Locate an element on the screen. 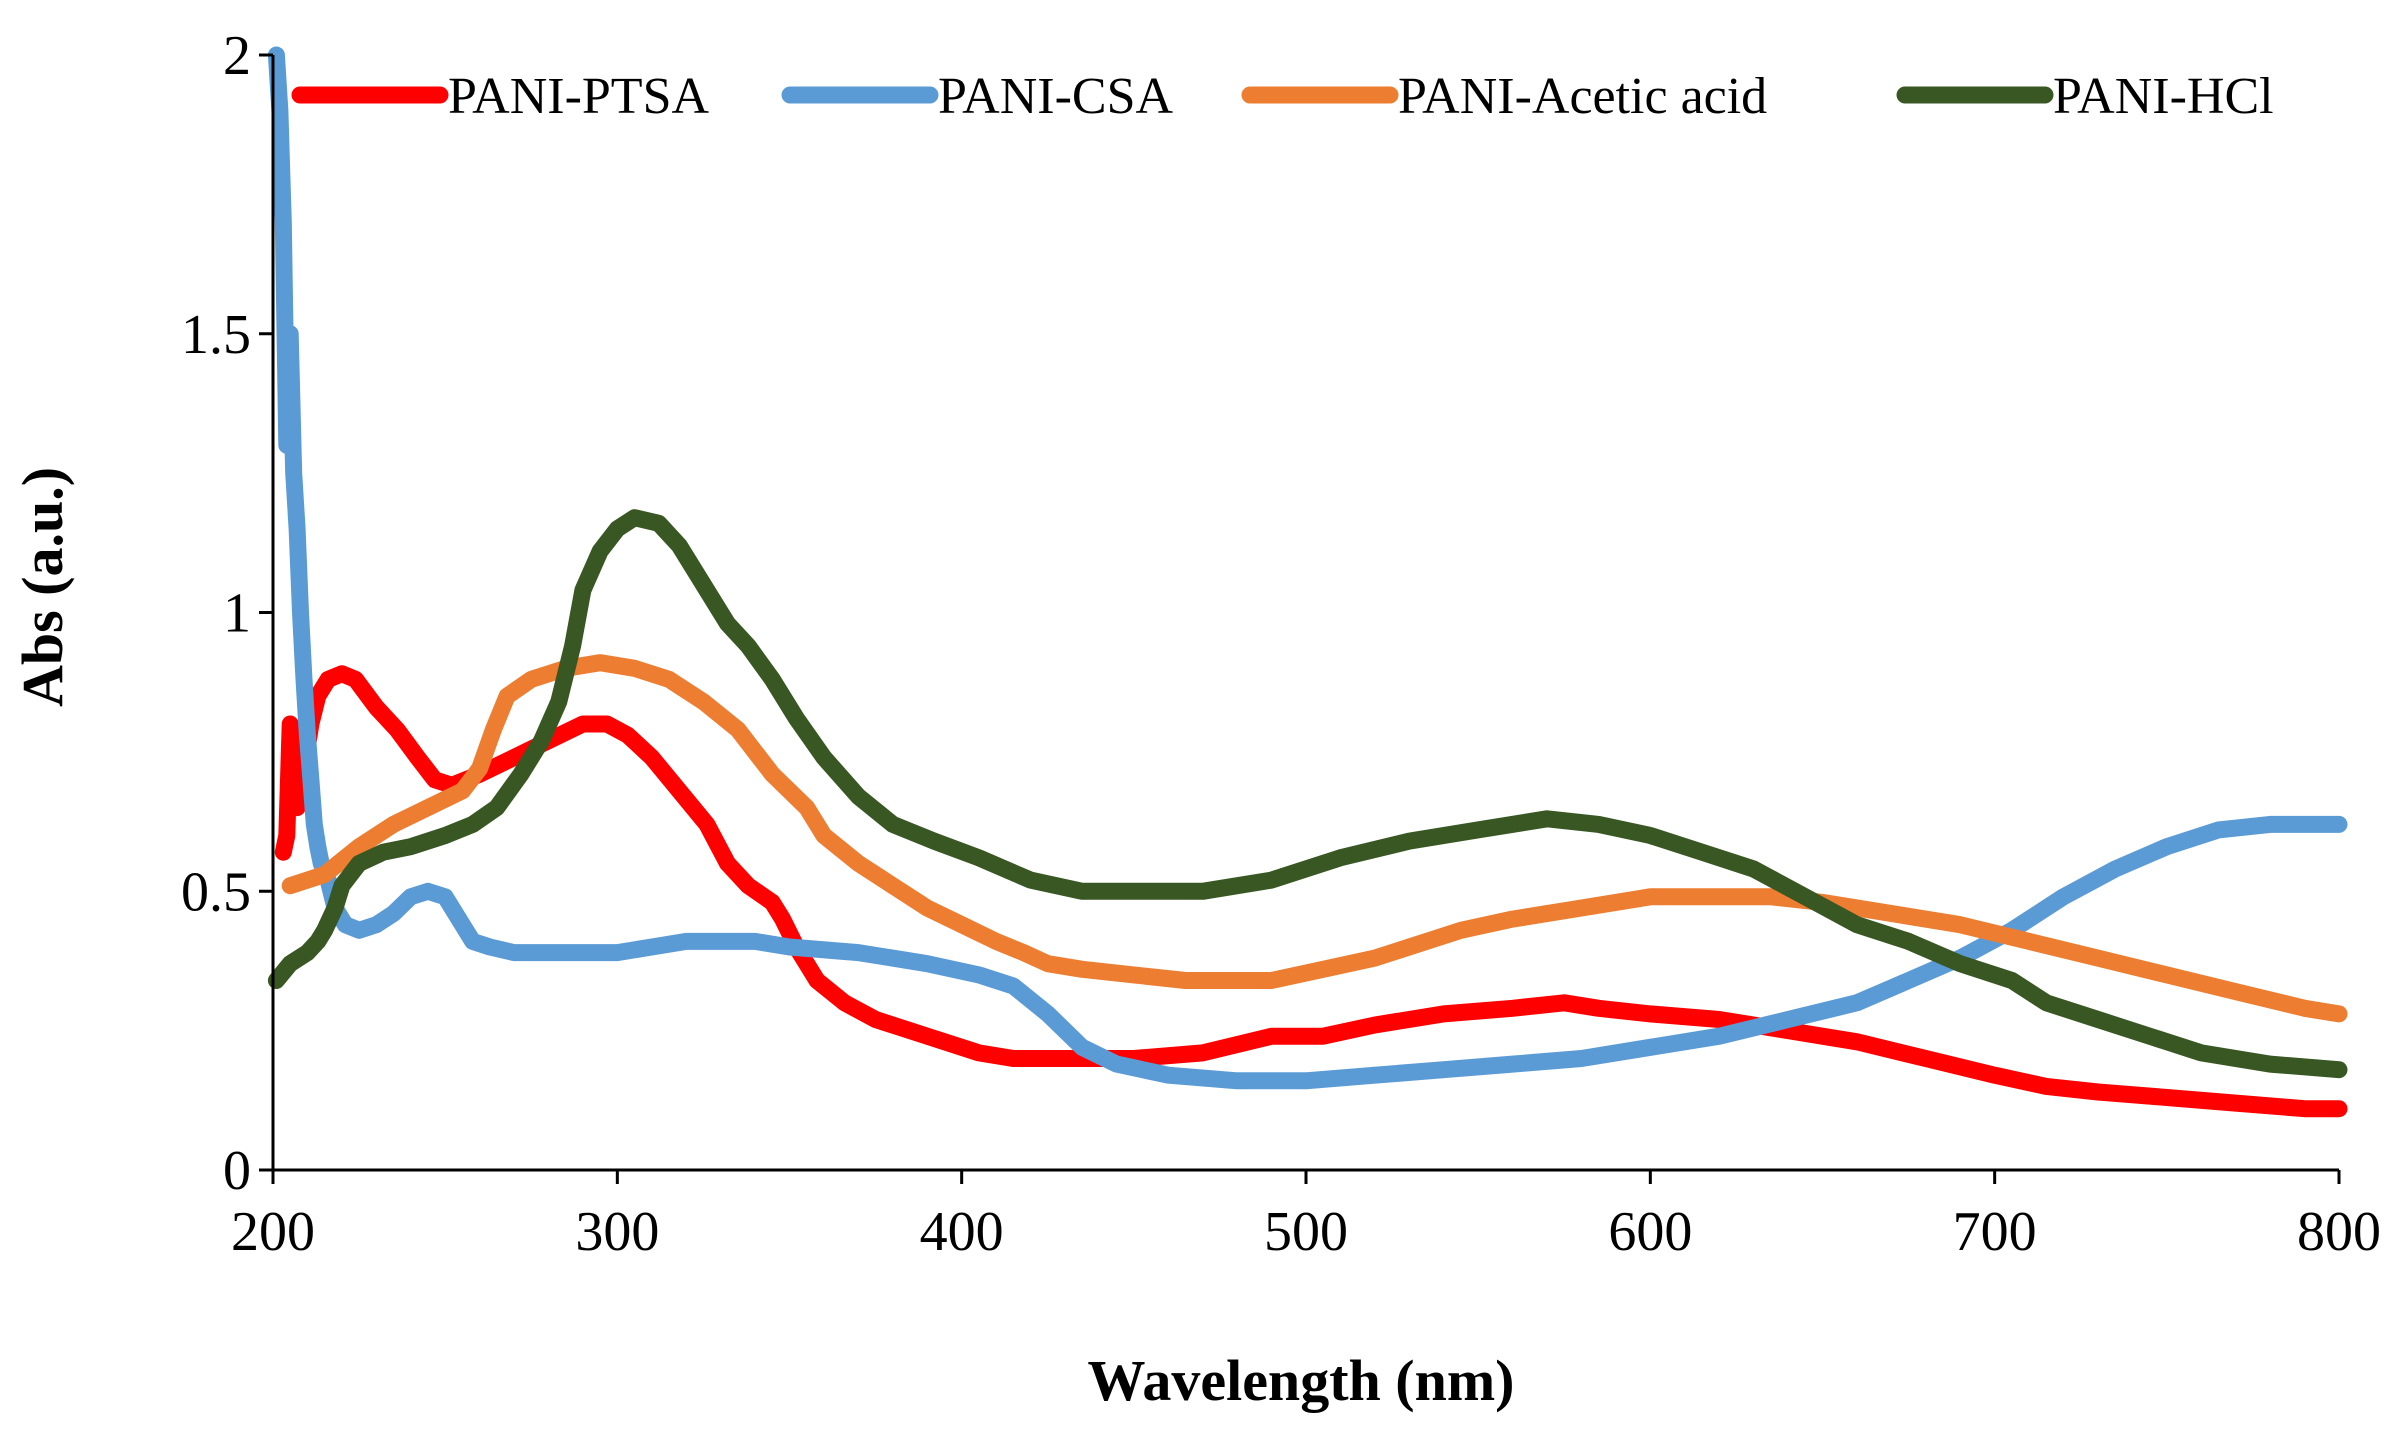 The image size is (2408, 1437). x-tick-label: 600 is located at coordinates (1650, 1232).